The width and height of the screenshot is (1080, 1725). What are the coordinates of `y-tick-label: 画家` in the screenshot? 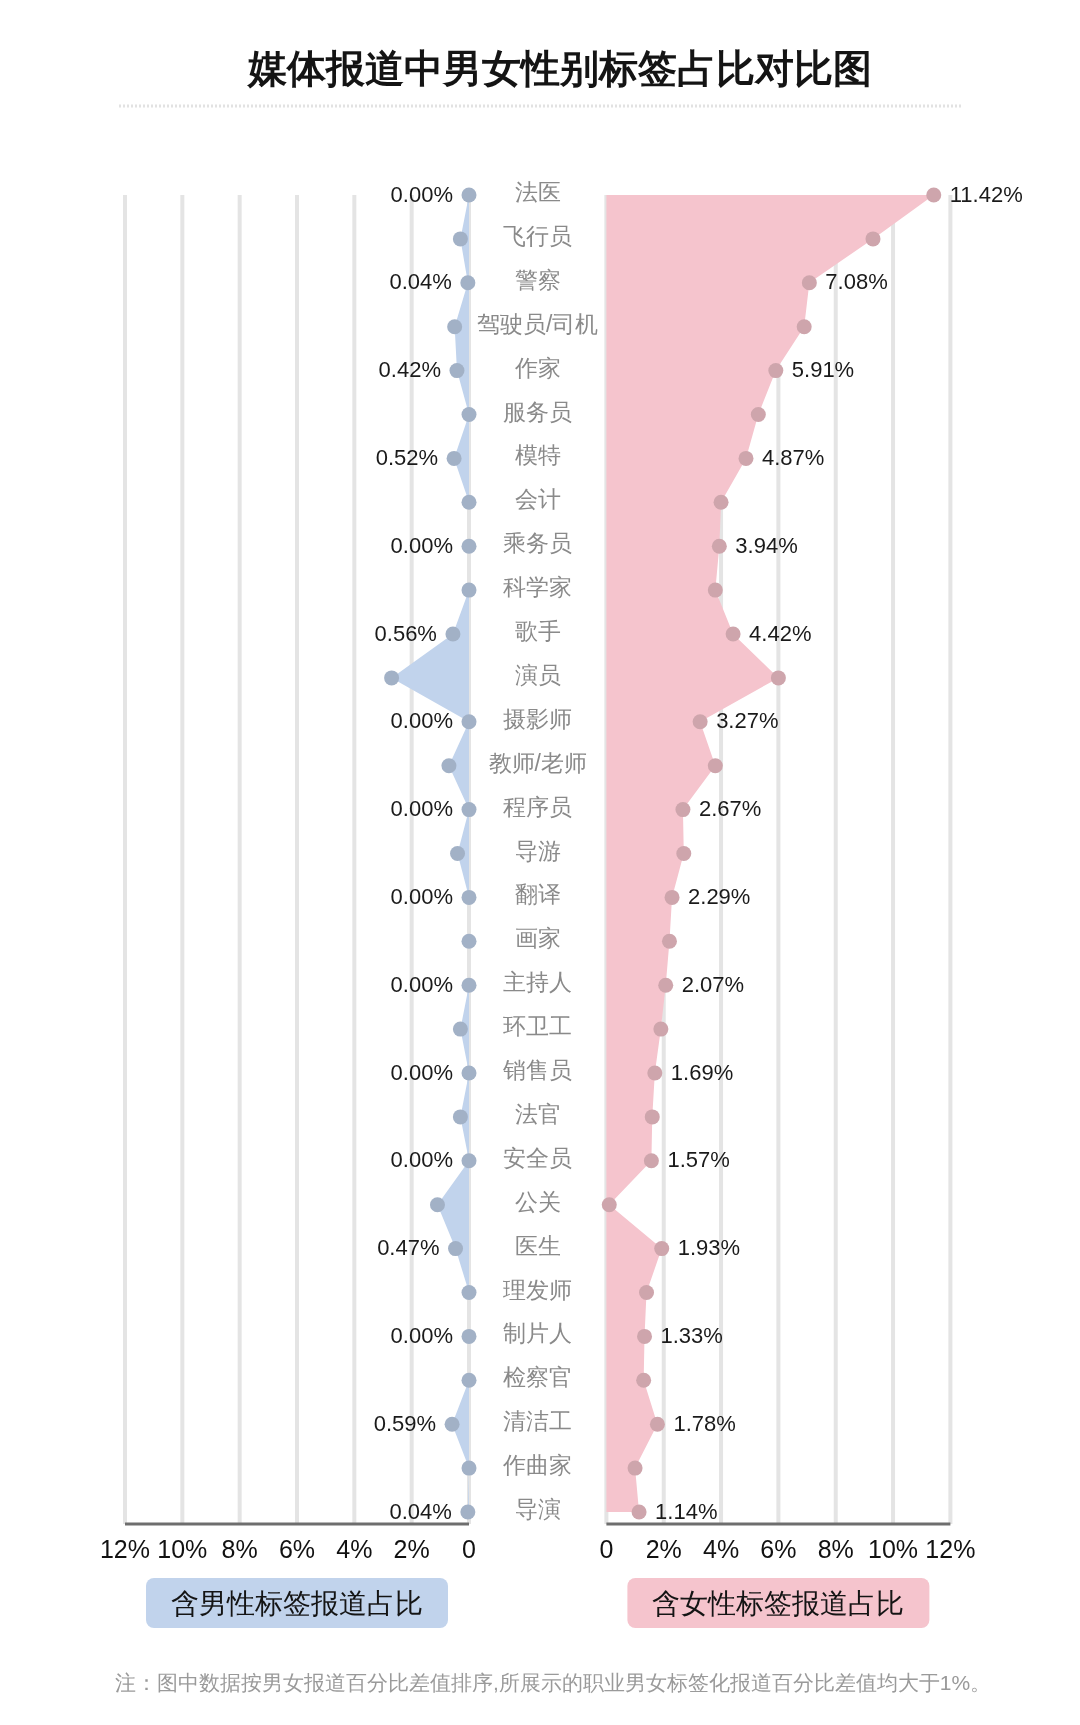 It's located at (537, 938).